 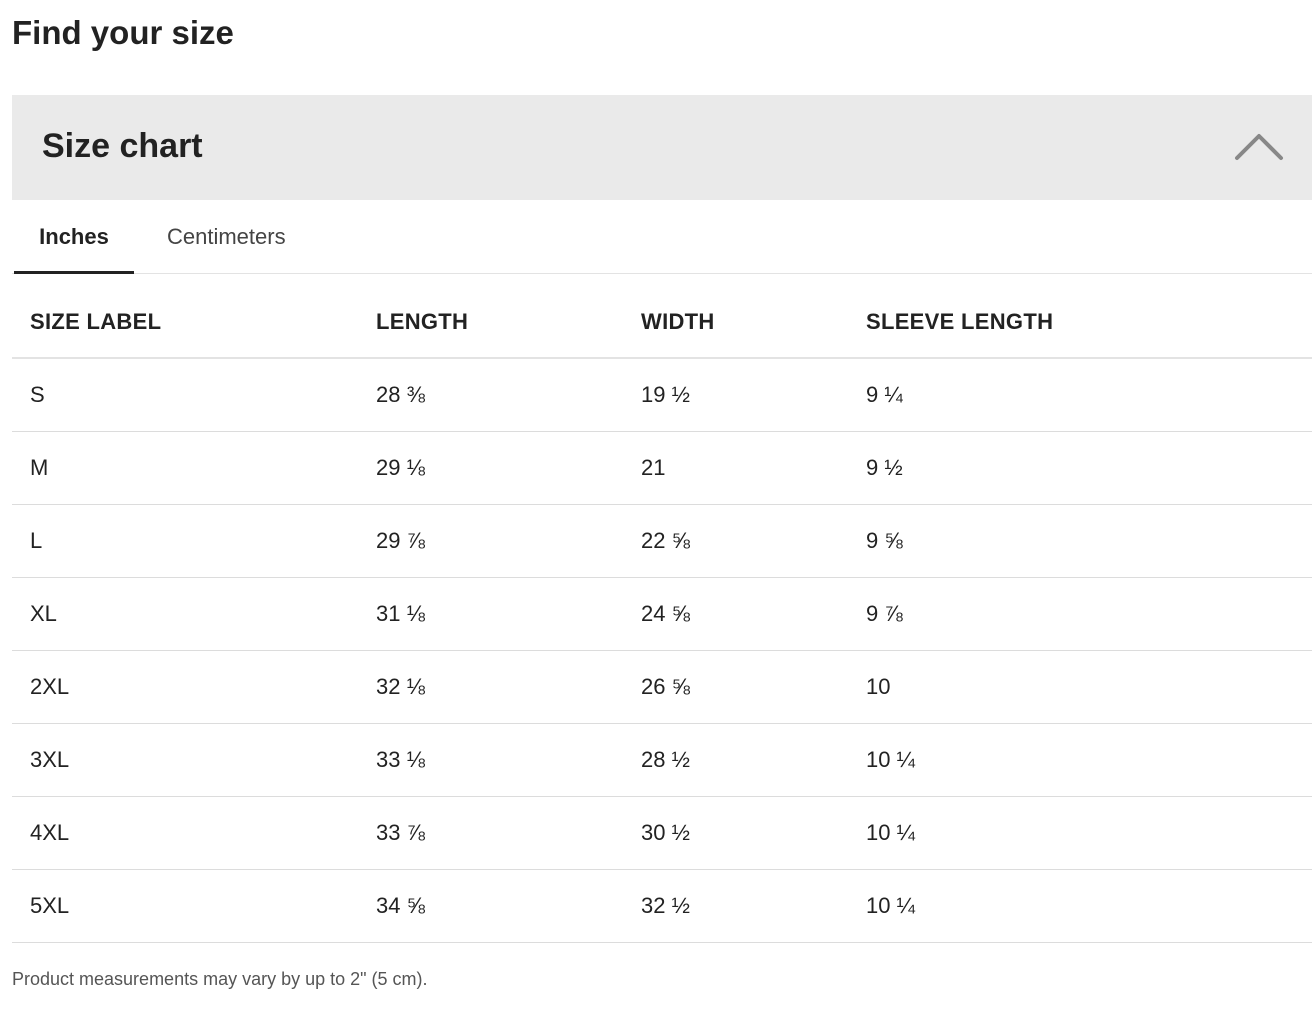 What do you see at coordinates (884, 613) in the screenshot?
I see `sleeve-length-cell: 9 ⅞` at bounding box center [884, 613].